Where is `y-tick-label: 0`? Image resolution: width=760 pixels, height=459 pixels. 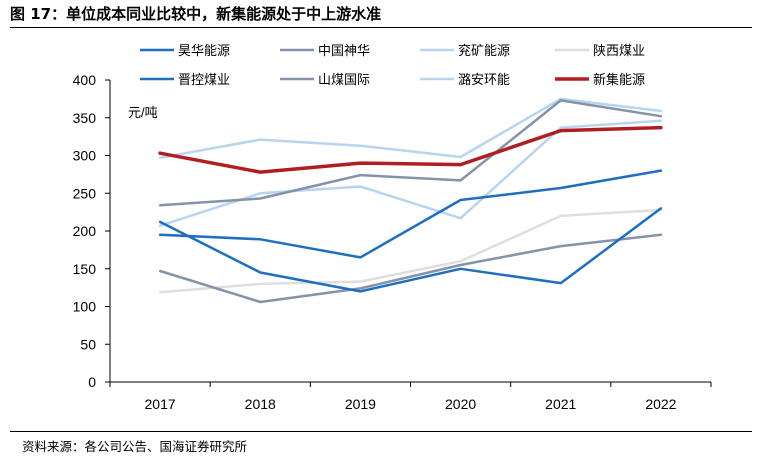
y-tick-label: 0 is located at coordinates (92, 382).